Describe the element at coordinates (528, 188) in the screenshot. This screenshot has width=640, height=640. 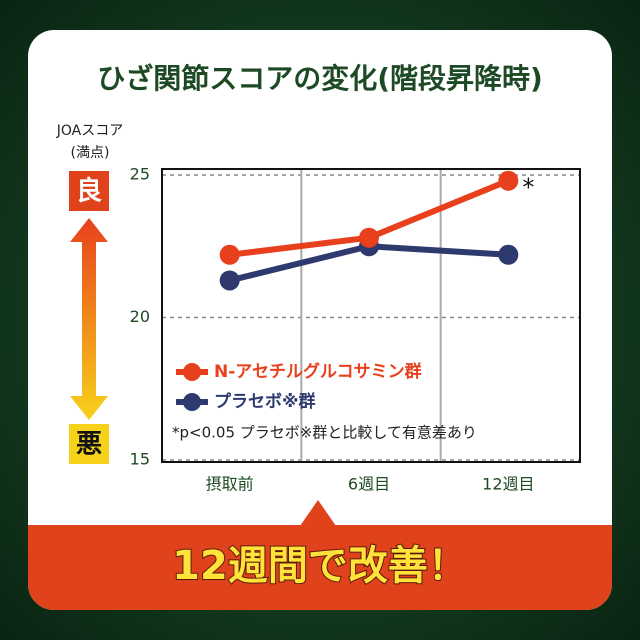
I see `annotation: *` at that location.